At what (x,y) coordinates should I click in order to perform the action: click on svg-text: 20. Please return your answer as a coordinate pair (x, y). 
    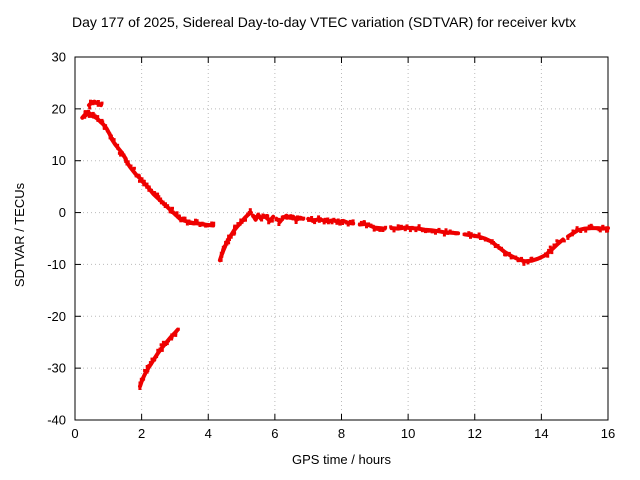
    Looking at the image, I should click on (59, 108).